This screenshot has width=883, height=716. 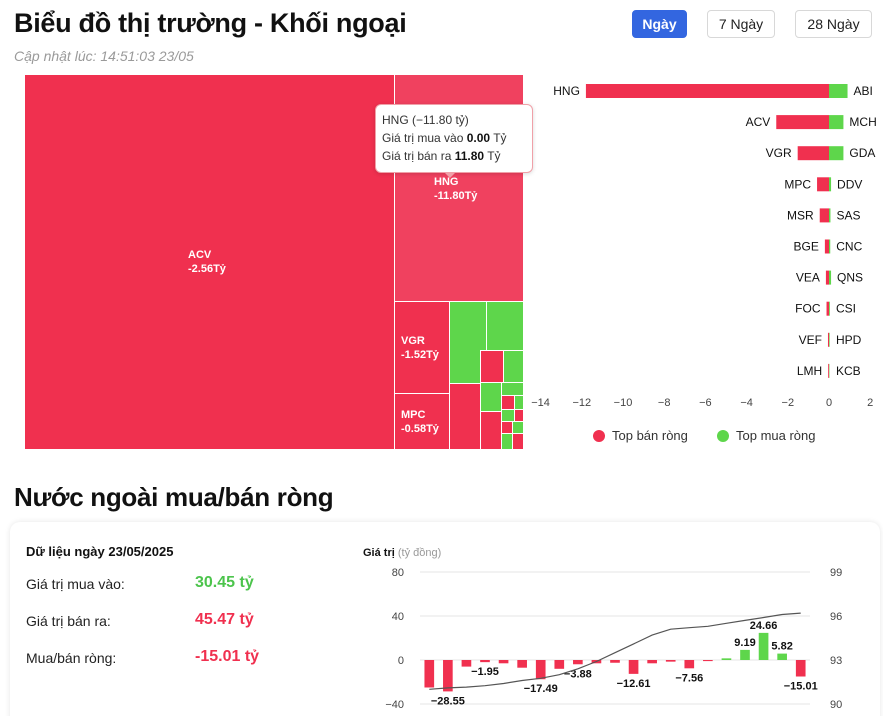 I want to click on y2-tick-label: 96, so click(x=836, y=617).